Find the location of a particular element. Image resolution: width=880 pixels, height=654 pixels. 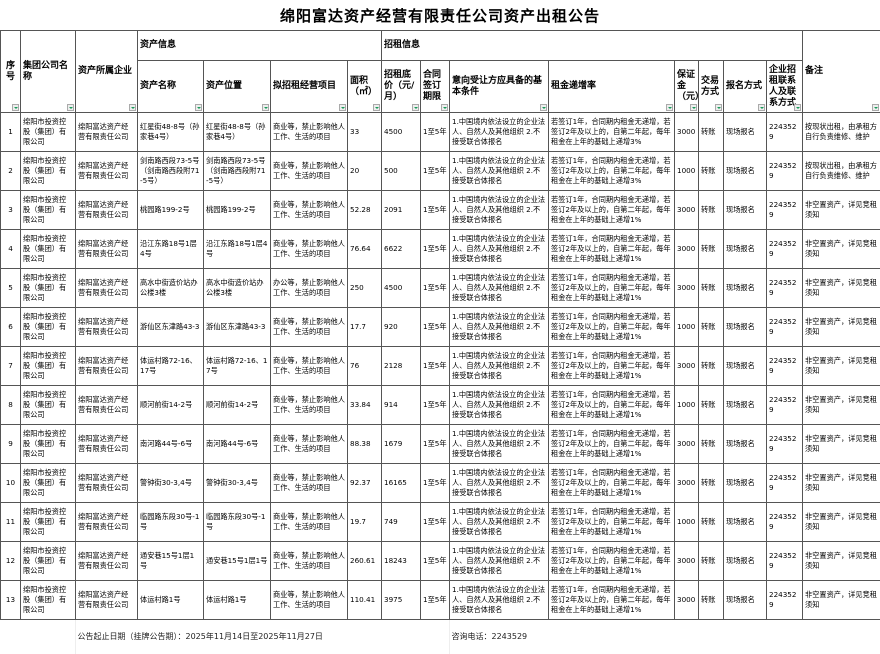

cell-area: 88.38 is located at coordinates (365, 444).